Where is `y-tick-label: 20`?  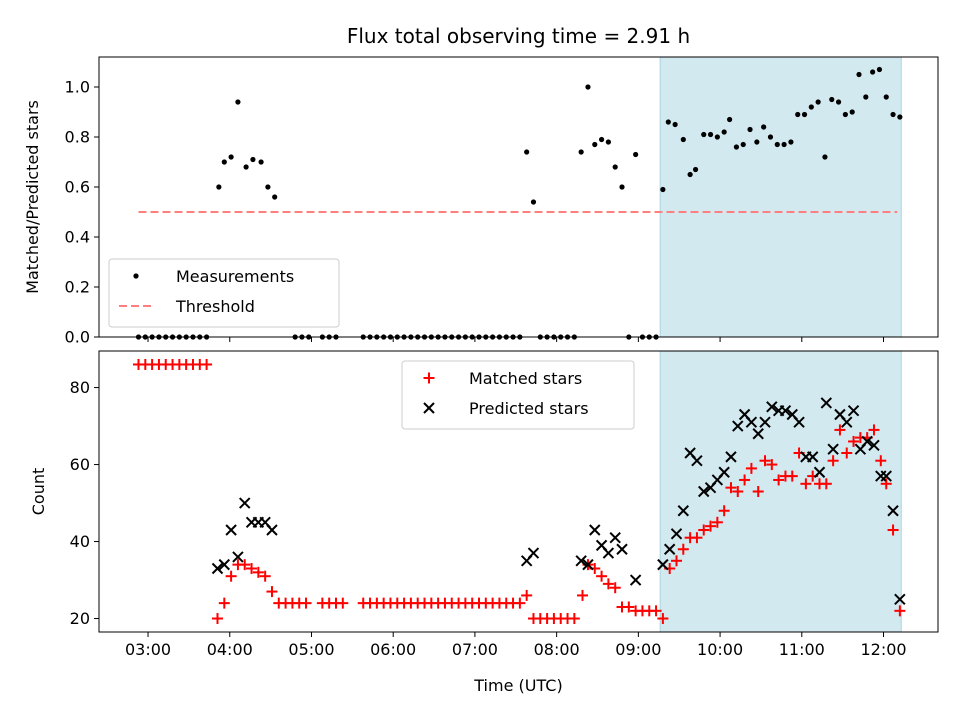
y-tick-label: 20 is located at coordinates (80, 618).